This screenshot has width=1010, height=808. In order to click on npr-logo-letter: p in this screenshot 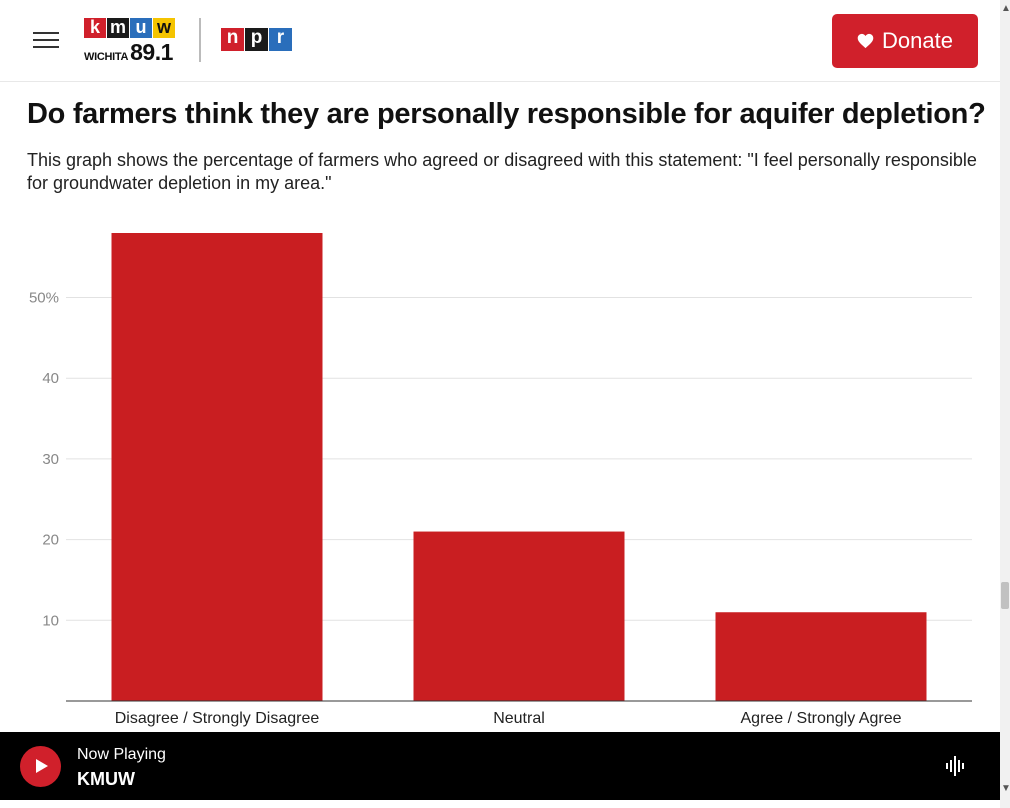, I will do `click(256, 39)`.